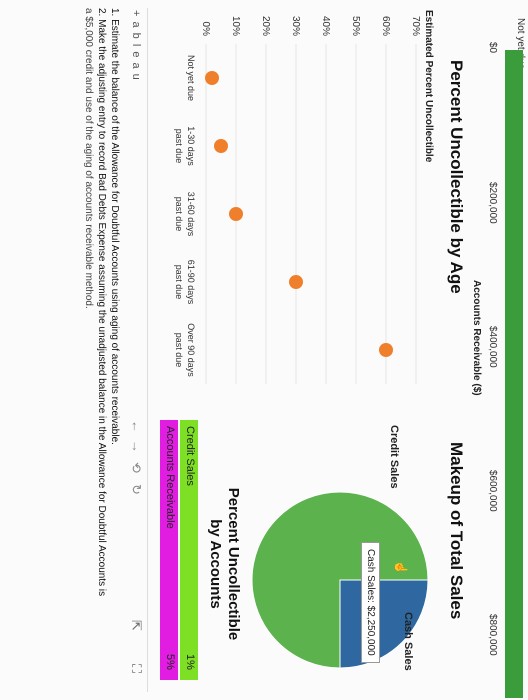 Image resolution: width=528 pixels, height=700 pixels. I want to click on scatter-y-tick: 50%, so click(355, 26).